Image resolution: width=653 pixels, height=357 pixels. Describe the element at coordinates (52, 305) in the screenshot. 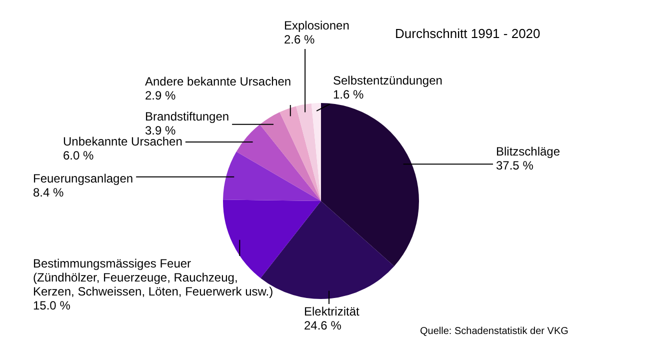

I see `data-label: 15.0 %` at that location.